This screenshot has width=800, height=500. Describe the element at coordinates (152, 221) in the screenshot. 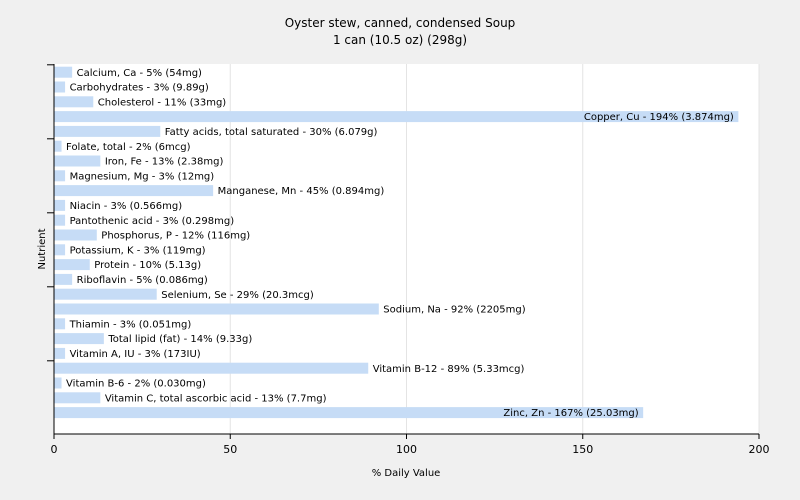

I see `bar-label: Pantothenic acid - 3% (0.298mg)` at that location.